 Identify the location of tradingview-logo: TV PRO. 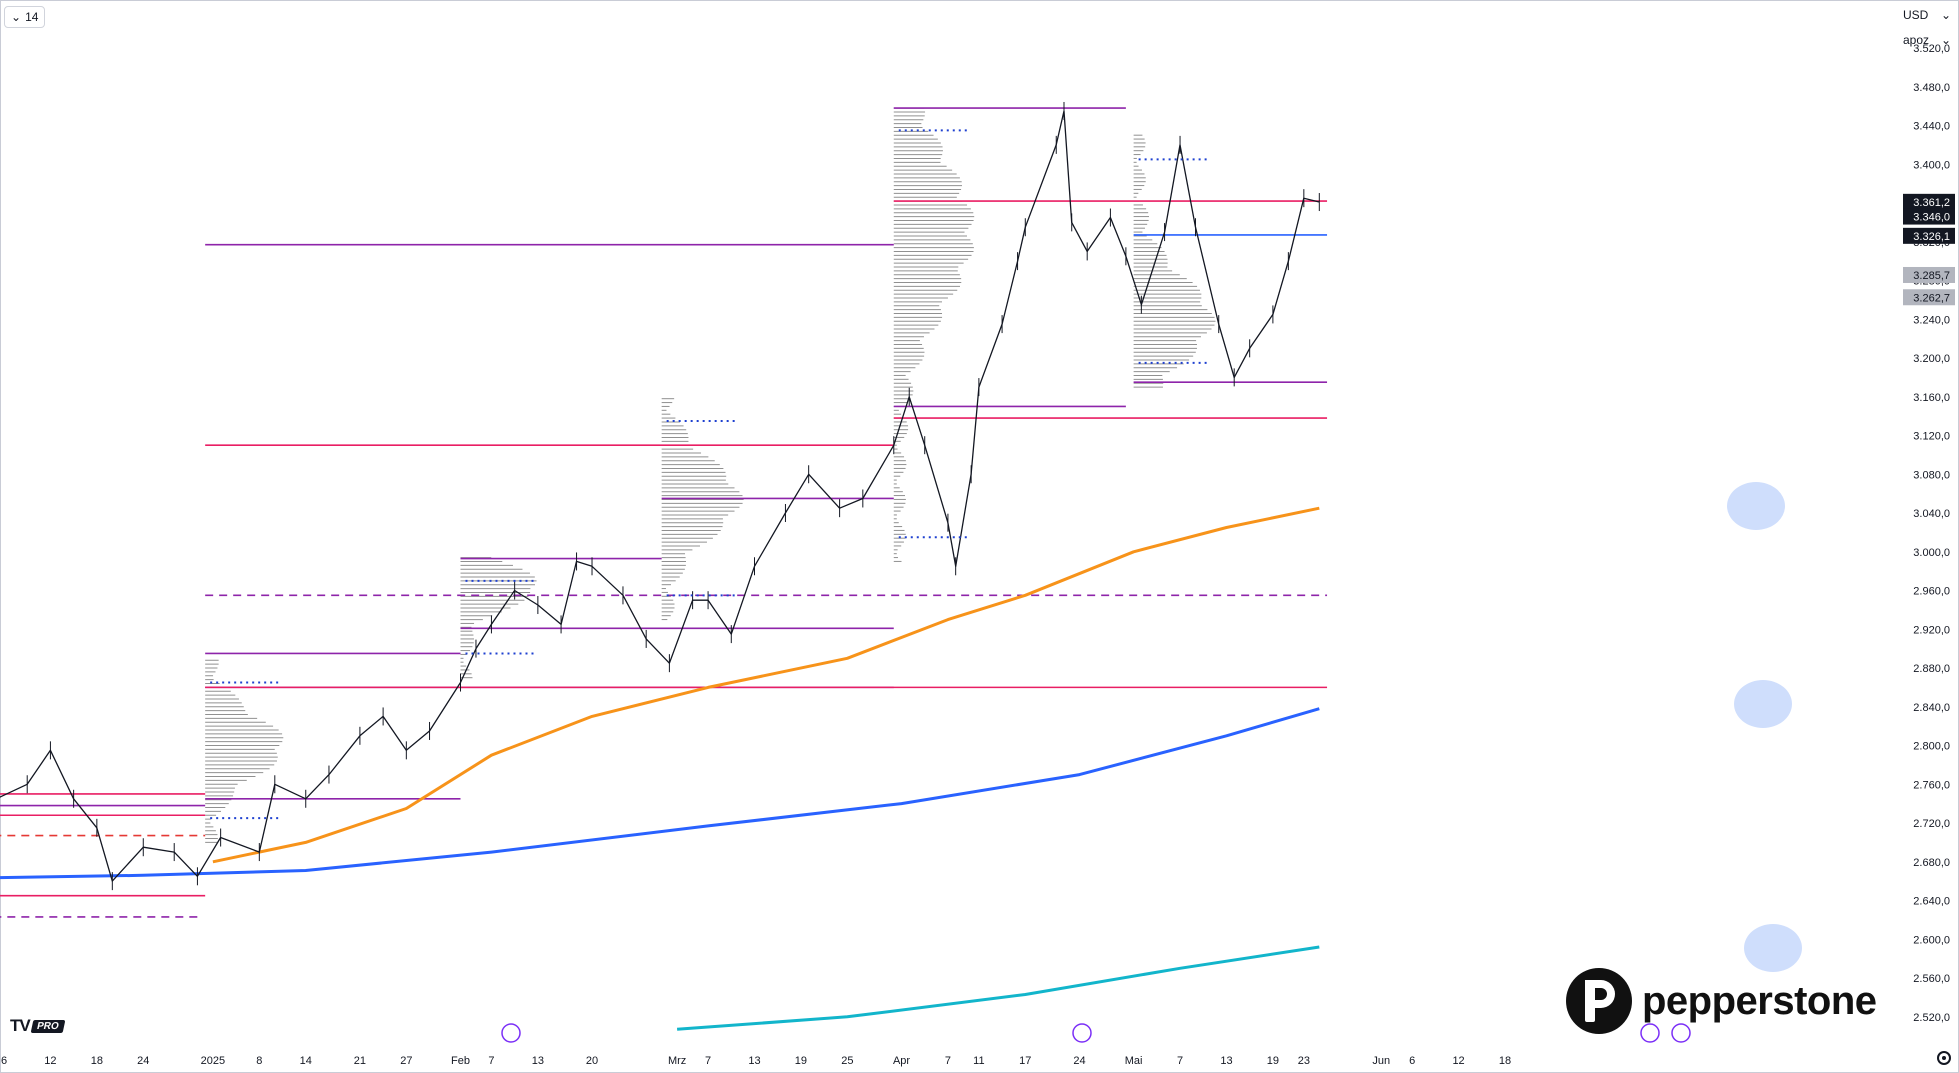
(37, 1026).